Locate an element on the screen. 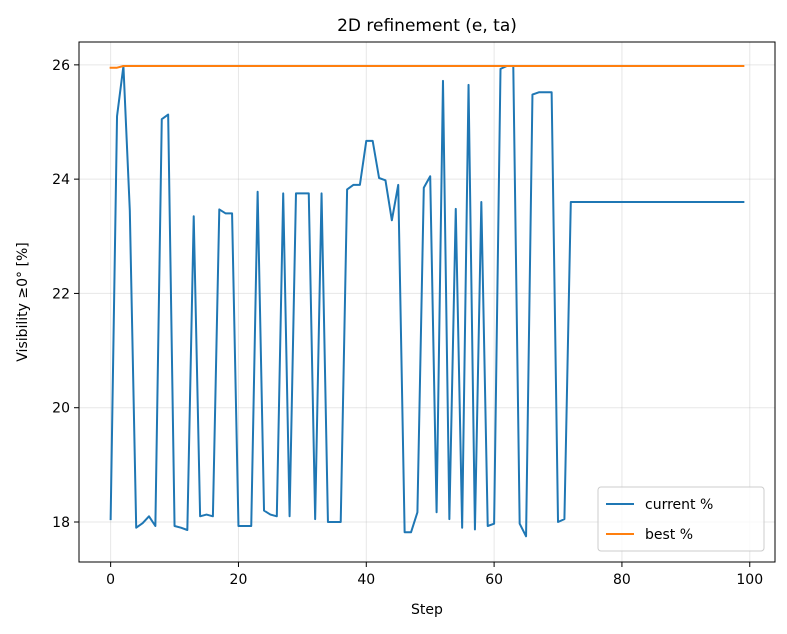 The image size is (787, 634). legend-box is located at coordinates (681, 519).